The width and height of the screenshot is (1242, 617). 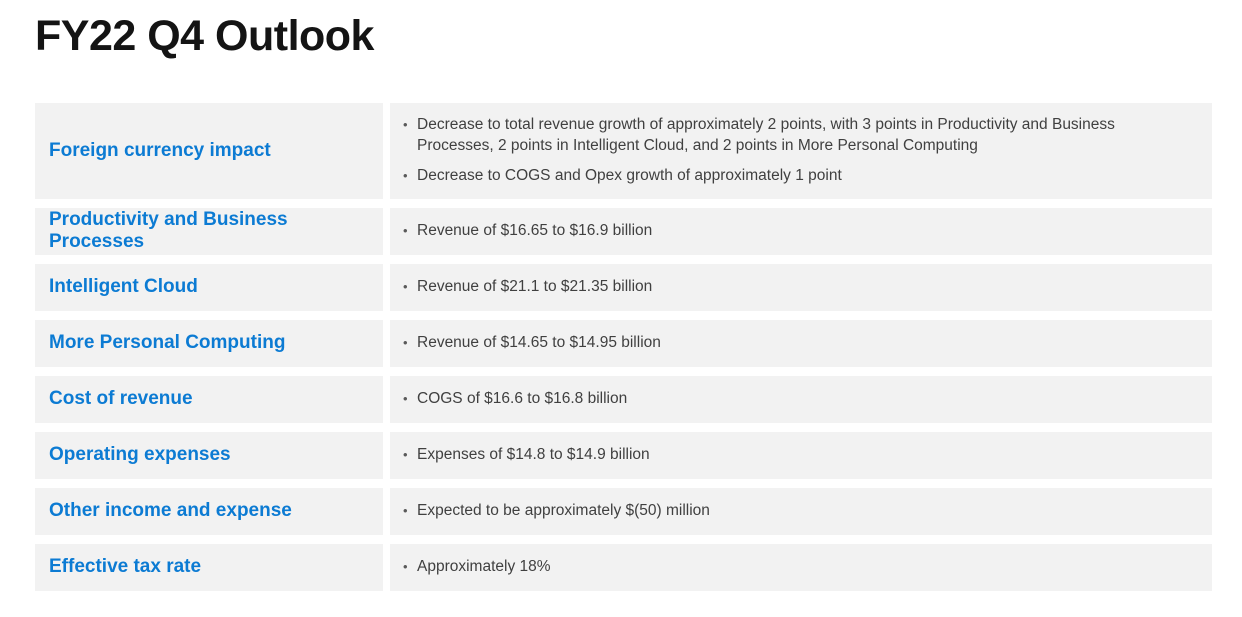 I want to click on bullet-text: COGS of $16.6 to $16.8 billion, so click(x=522, y=398).